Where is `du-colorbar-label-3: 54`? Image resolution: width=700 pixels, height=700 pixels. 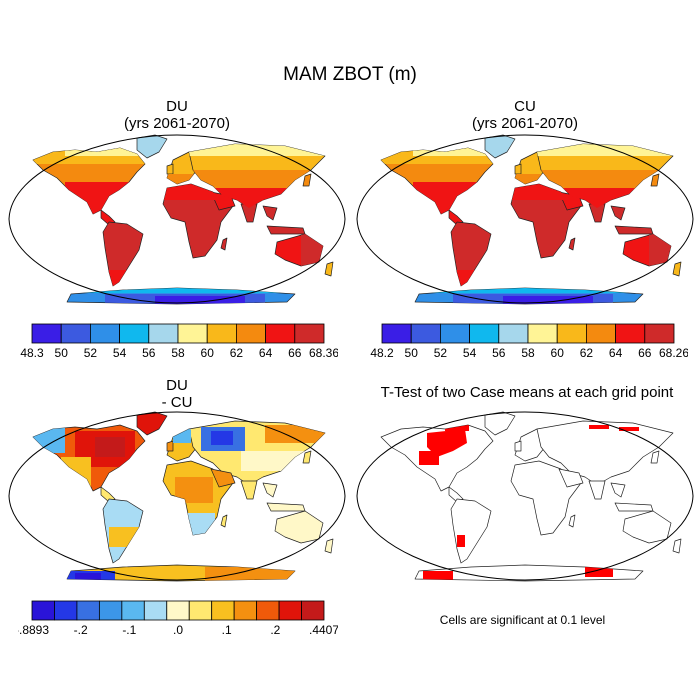
du-colorbar-label-3: 54 is located at coordinates (120, 353).